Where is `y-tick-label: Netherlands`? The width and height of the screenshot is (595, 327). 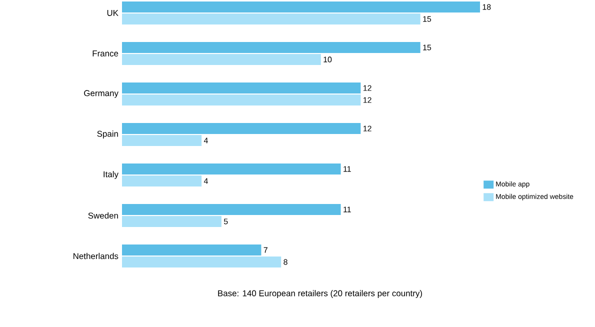
y-tick-label: Netherlands is located at coordinates (96, 256).